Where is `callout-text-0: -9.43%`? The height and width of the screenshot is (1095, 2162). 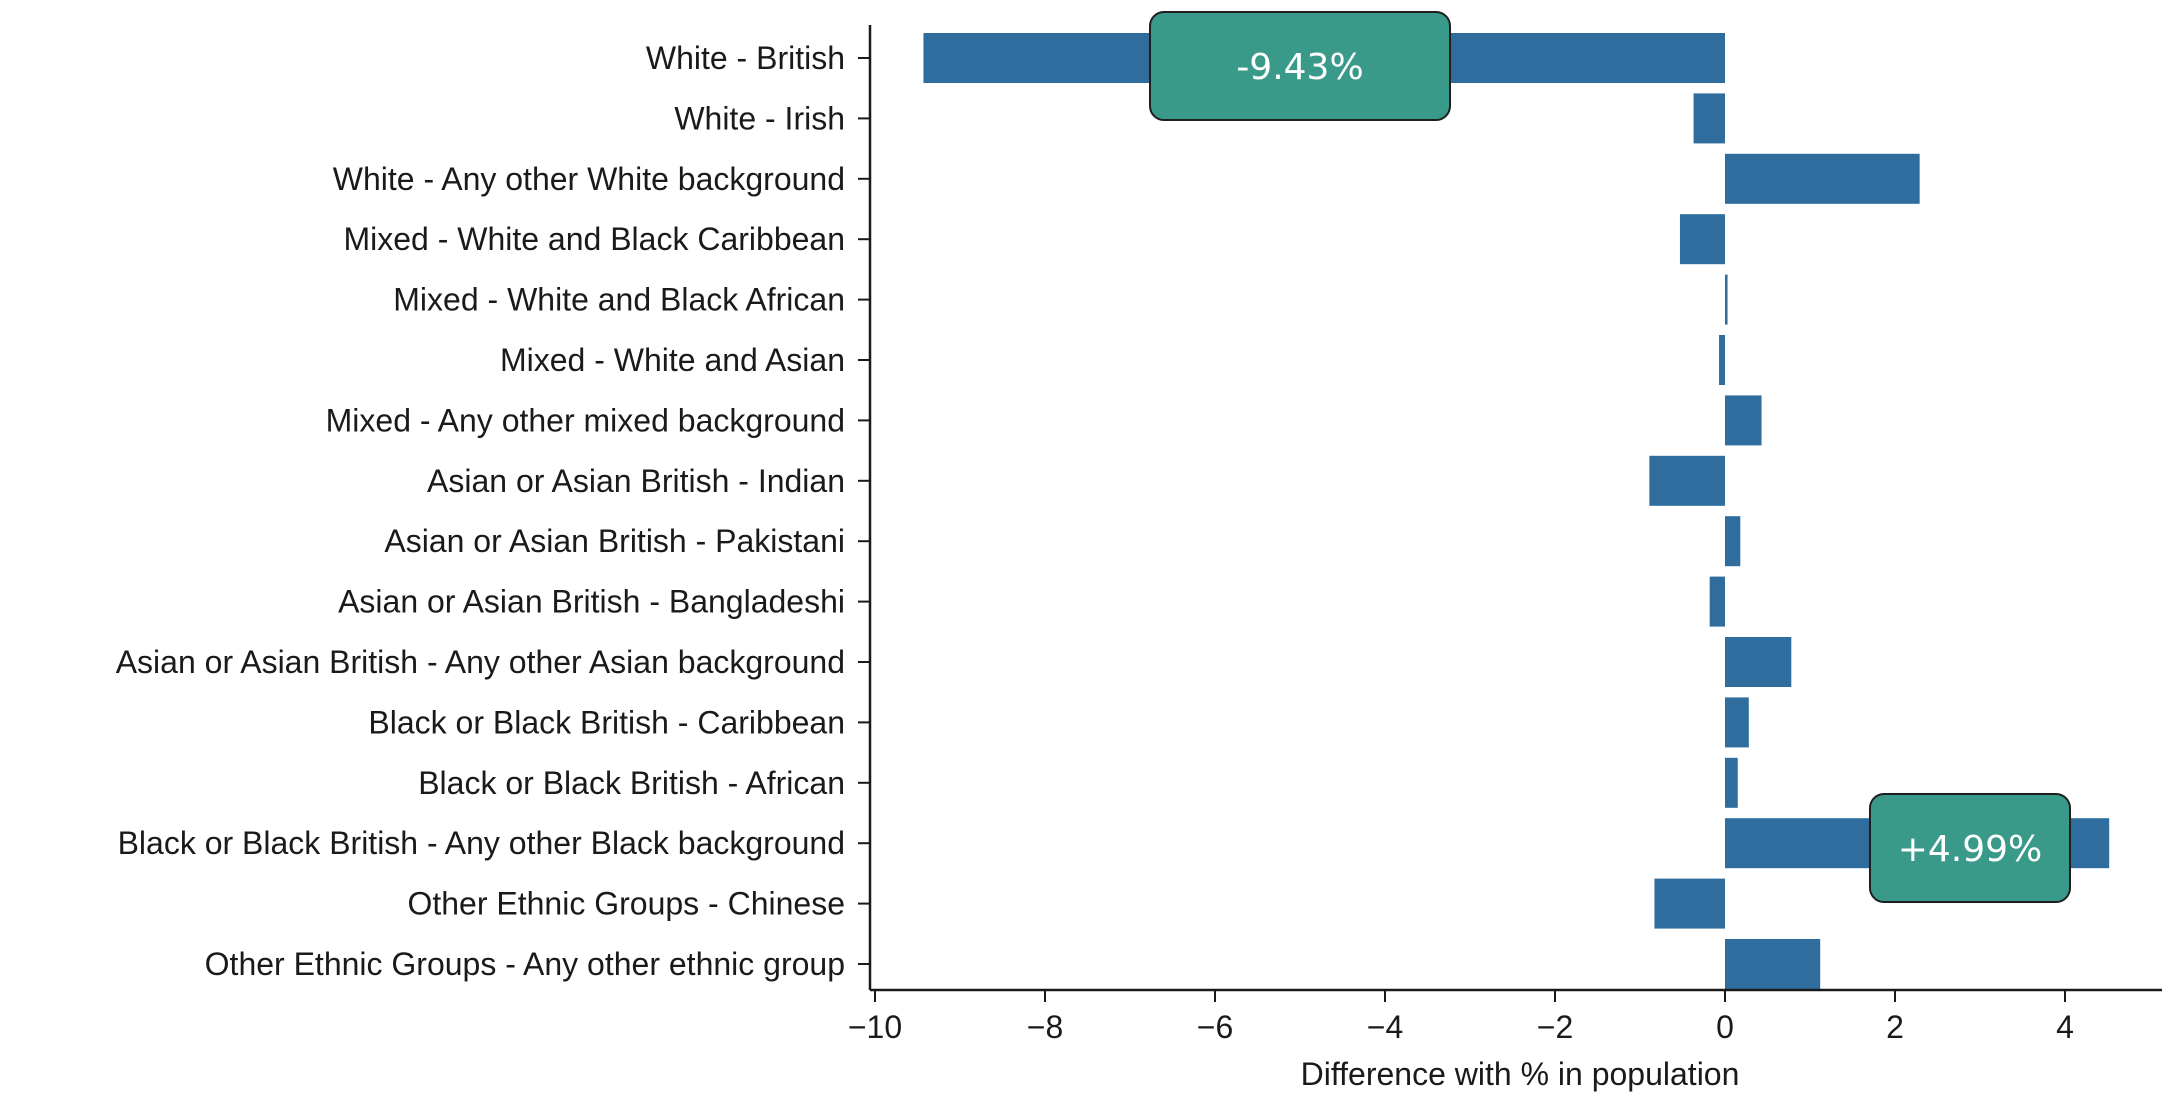
callout-text-0: -9.43% is located at coordinates (1299, 67).